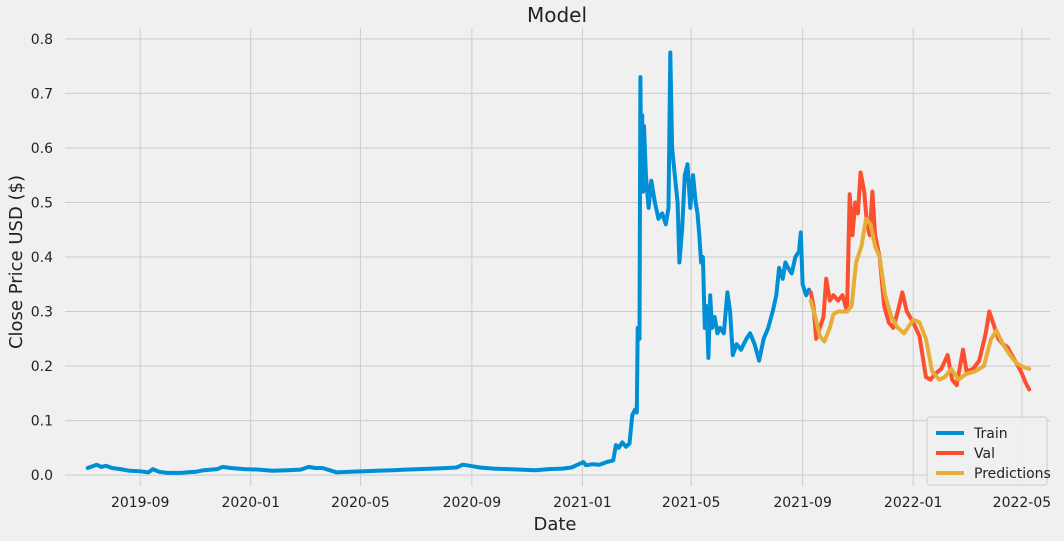 This screenshot has height=541, width=1064. I want to click on series-line-predictions, so click(920, 299).